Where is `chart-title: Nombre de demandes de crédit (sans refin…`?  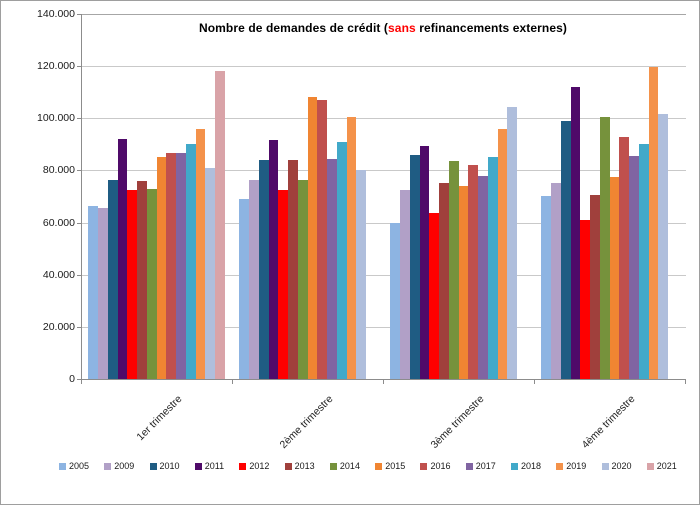 chart-title: Nombre de demandes de crédit (sans refin… is located at coordinates (383, 28).